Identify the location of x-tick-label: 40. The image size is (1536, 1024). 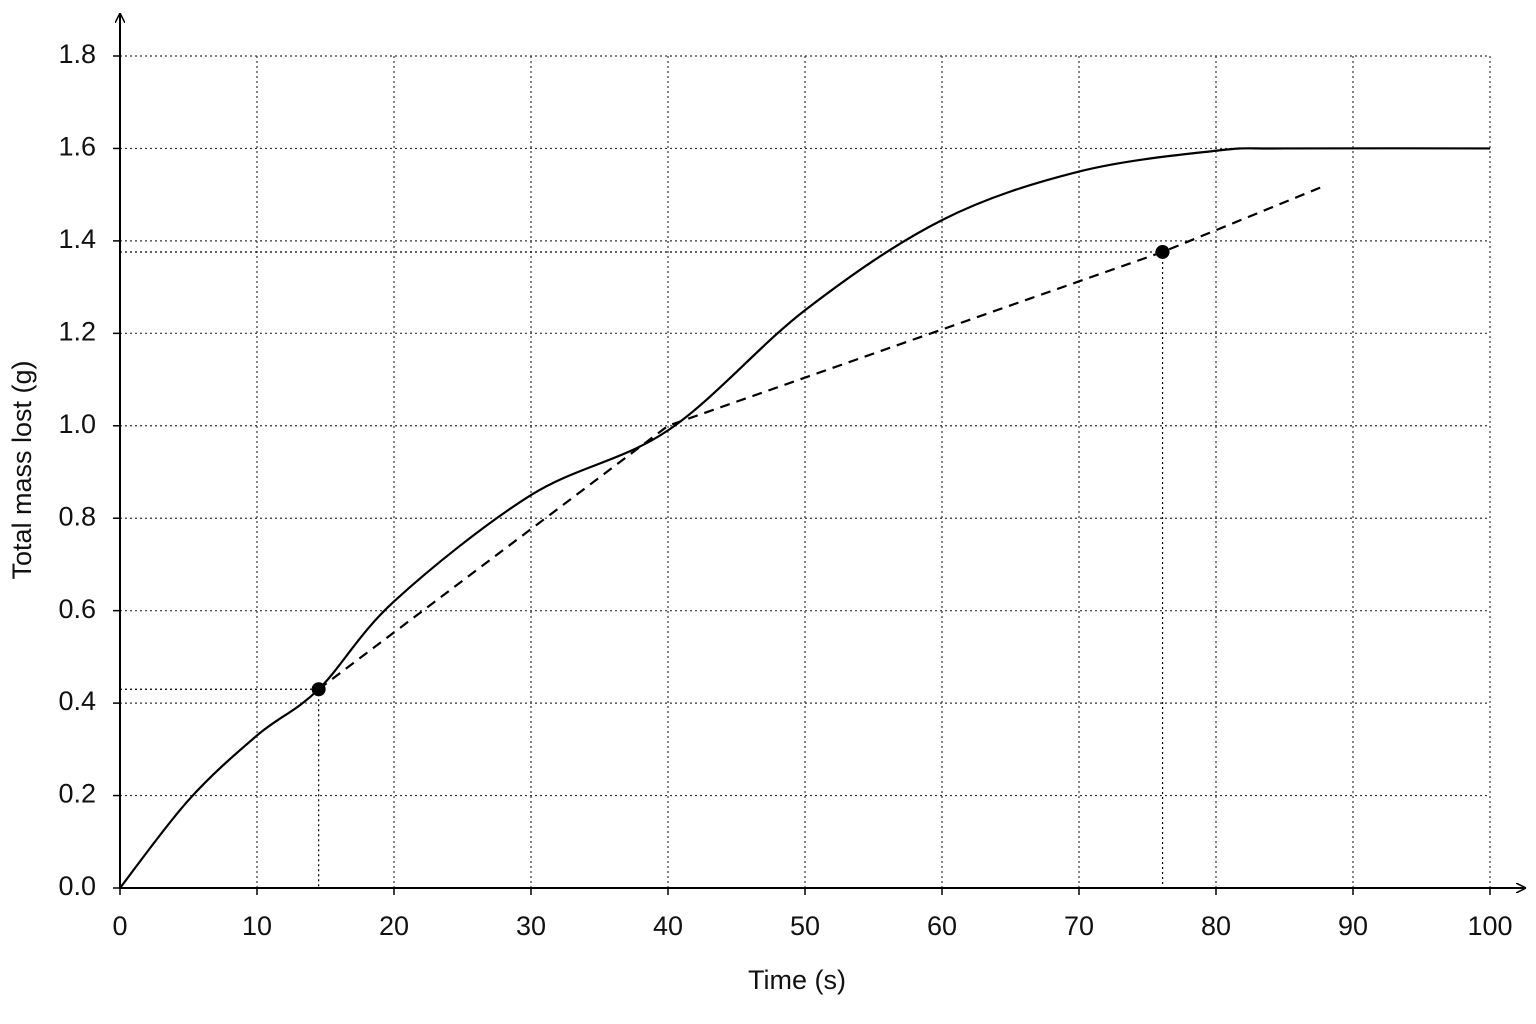
(668, 926).